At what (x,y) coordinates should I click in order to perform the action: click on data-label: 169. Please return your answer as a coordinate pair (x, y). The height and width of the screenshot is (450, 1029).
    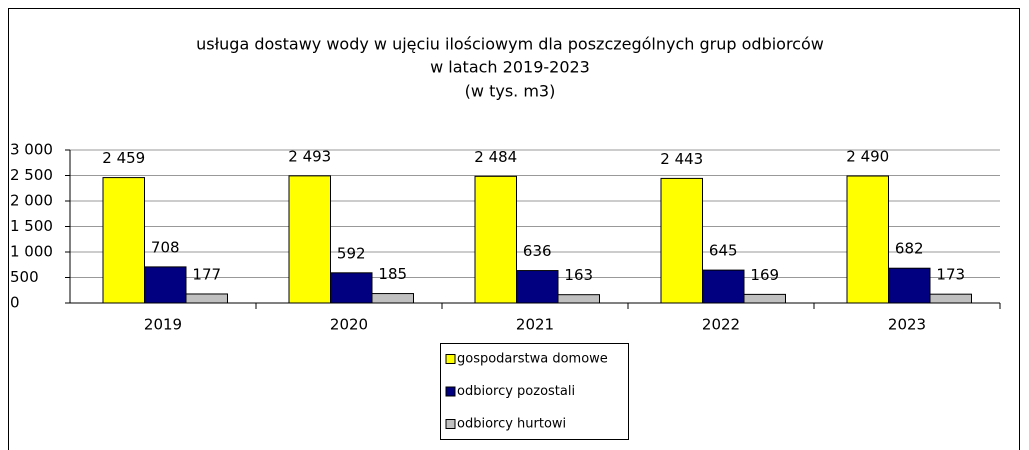
    Looking at the image, I should click on (764, 275).